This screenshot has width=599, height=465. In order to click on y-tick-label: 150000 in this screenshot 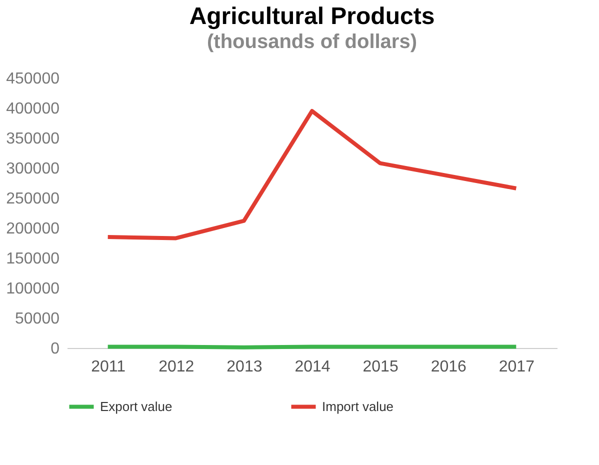, I will do `click(33, 259)`.